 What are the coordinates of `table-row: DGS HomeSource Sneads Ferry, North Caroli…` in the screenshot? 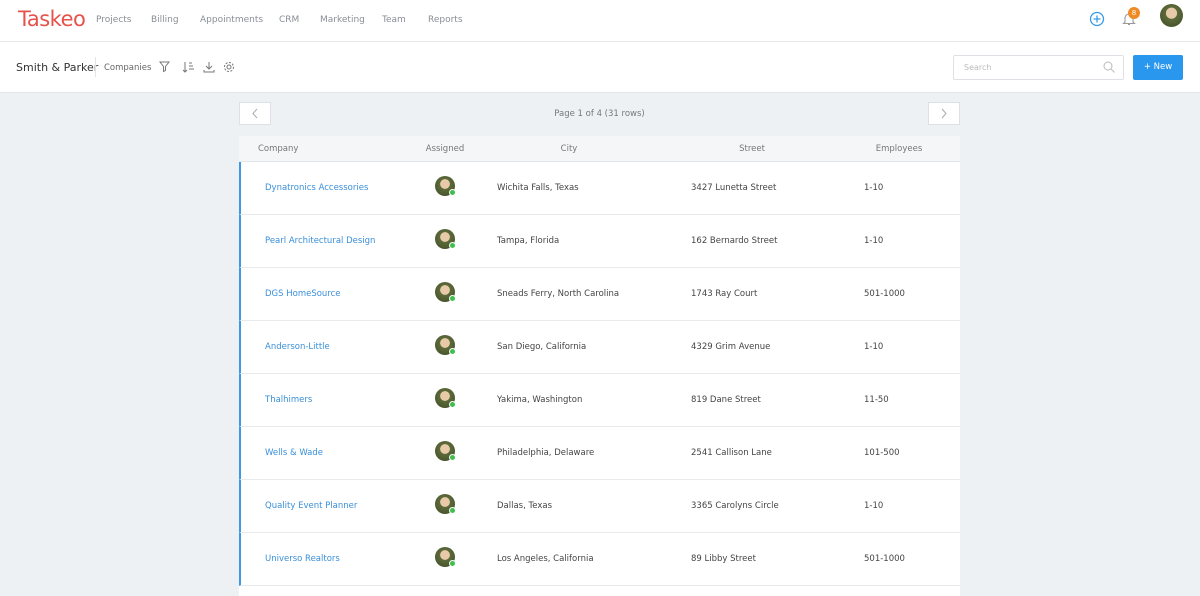 It's located at (599, 294).